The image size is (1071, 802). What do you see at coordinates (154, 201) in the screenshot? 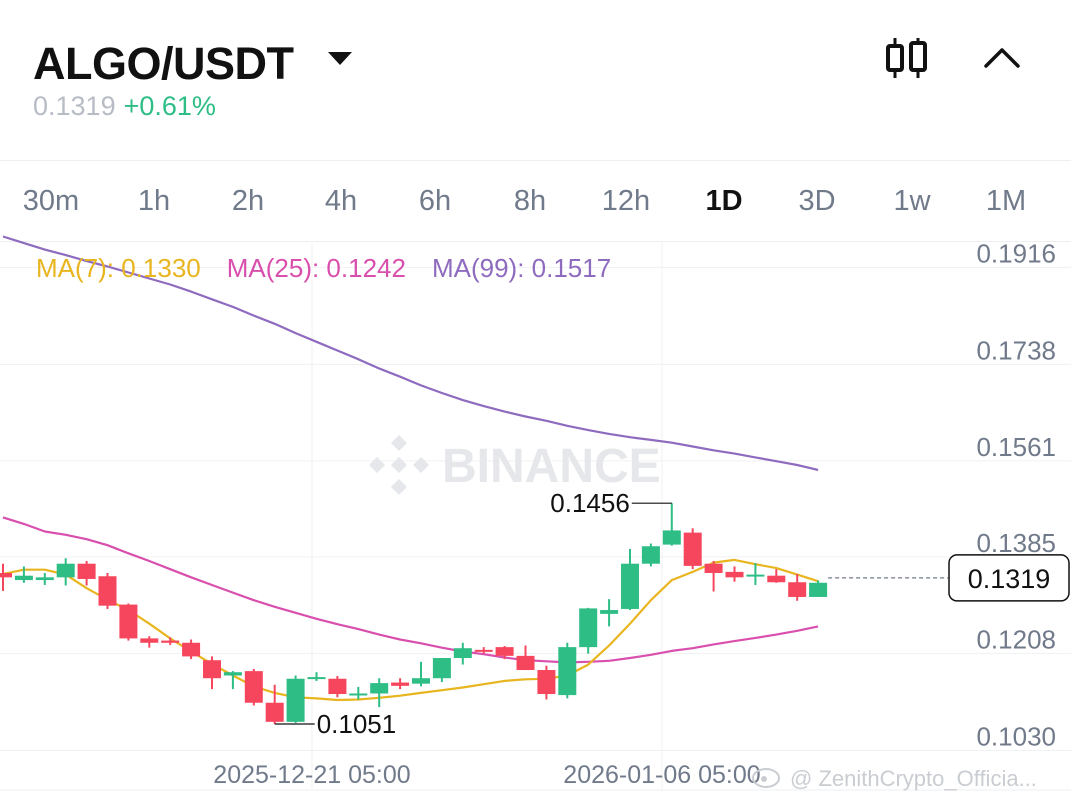
I see `tab-1h: 1h` at bounding box center [154, 201].